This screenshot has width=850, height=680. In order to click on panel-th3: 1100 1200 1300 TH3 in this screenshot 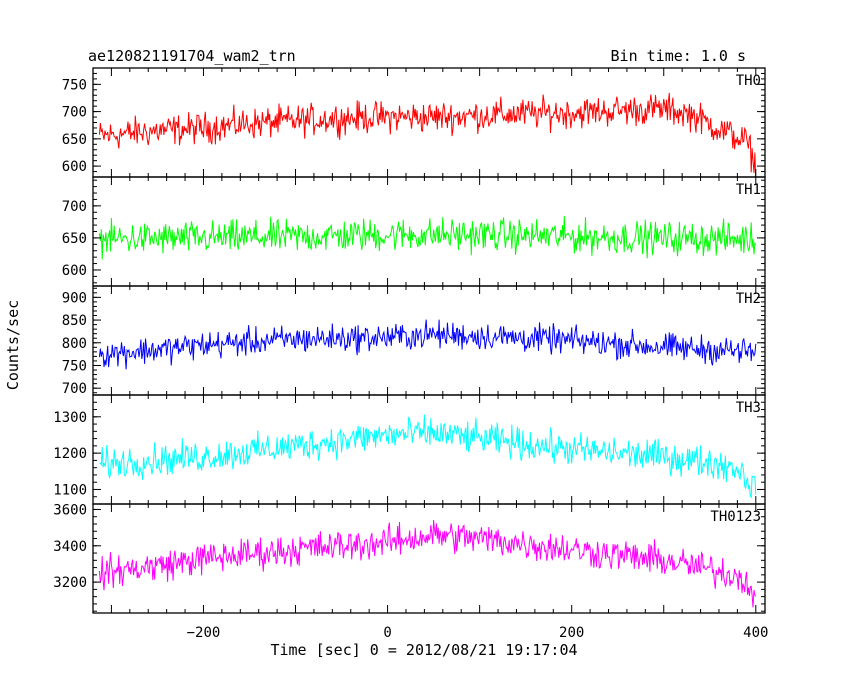, I will do `click(409, 449)`.